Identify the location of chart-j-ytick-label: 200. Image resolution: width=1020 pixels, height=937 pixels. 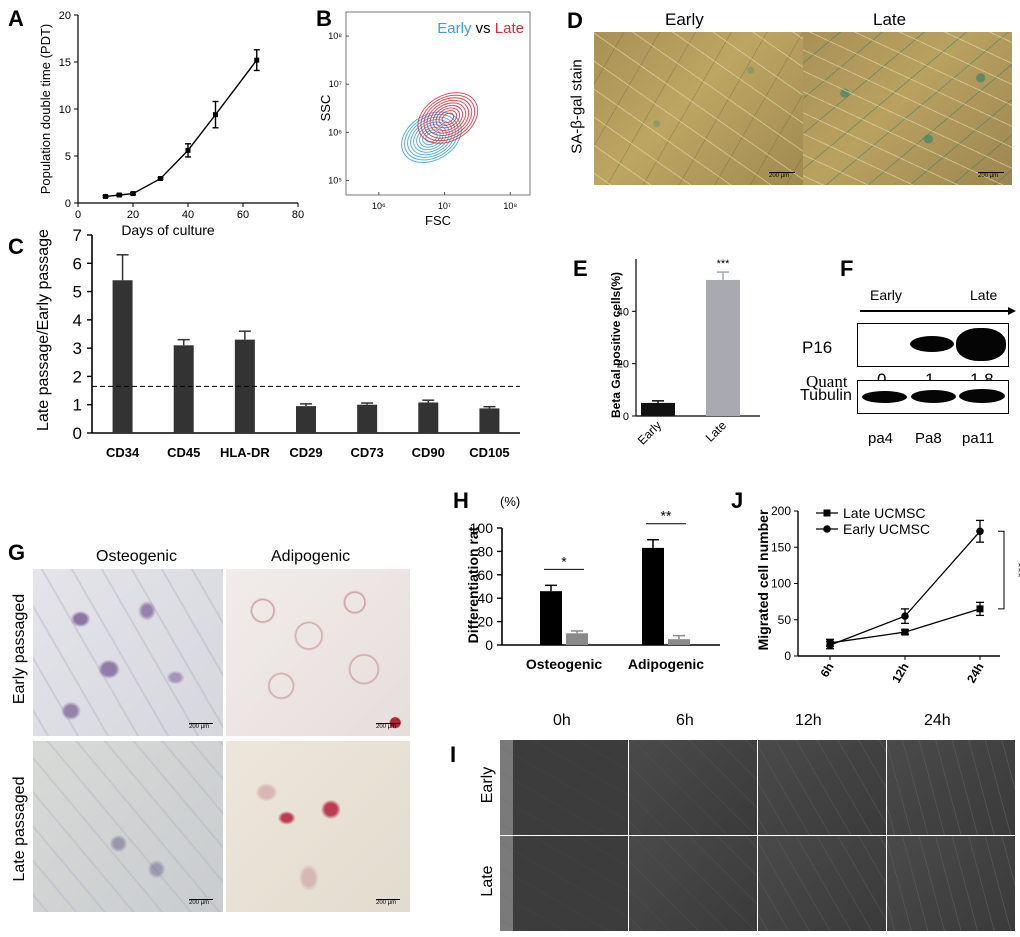
(781, 511).